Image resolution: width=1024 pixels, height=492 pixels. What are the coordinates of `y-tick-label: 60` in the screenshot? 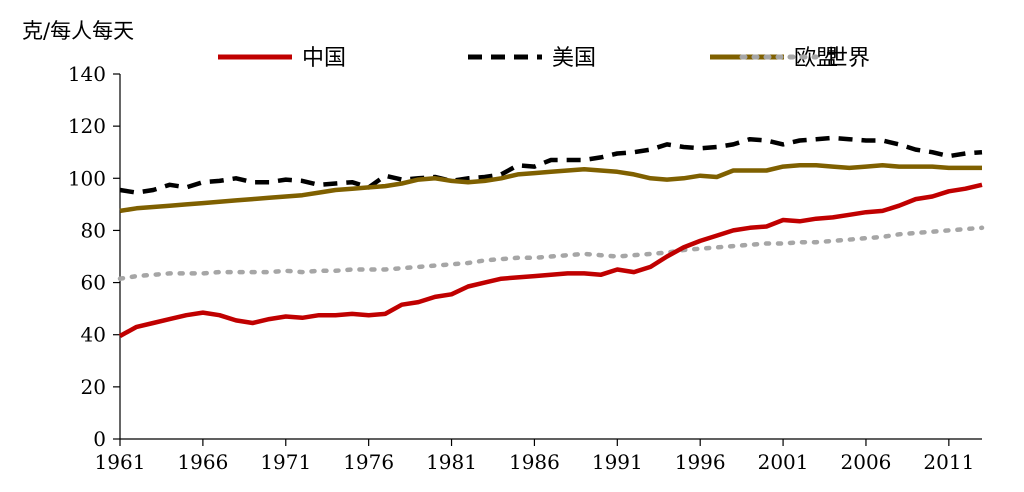 It's located at (93, 283).